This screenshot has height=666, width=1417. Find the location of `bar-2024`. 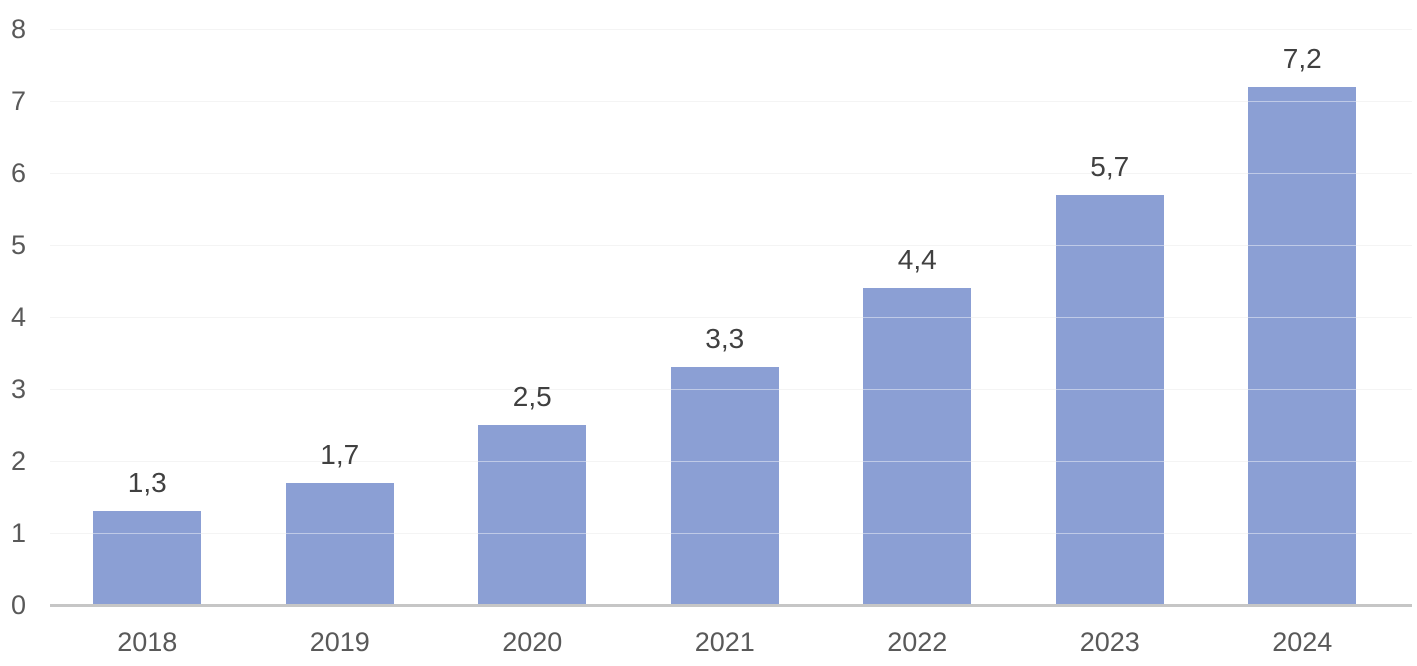

bar-2024 is located at coordinates (1302, 345).